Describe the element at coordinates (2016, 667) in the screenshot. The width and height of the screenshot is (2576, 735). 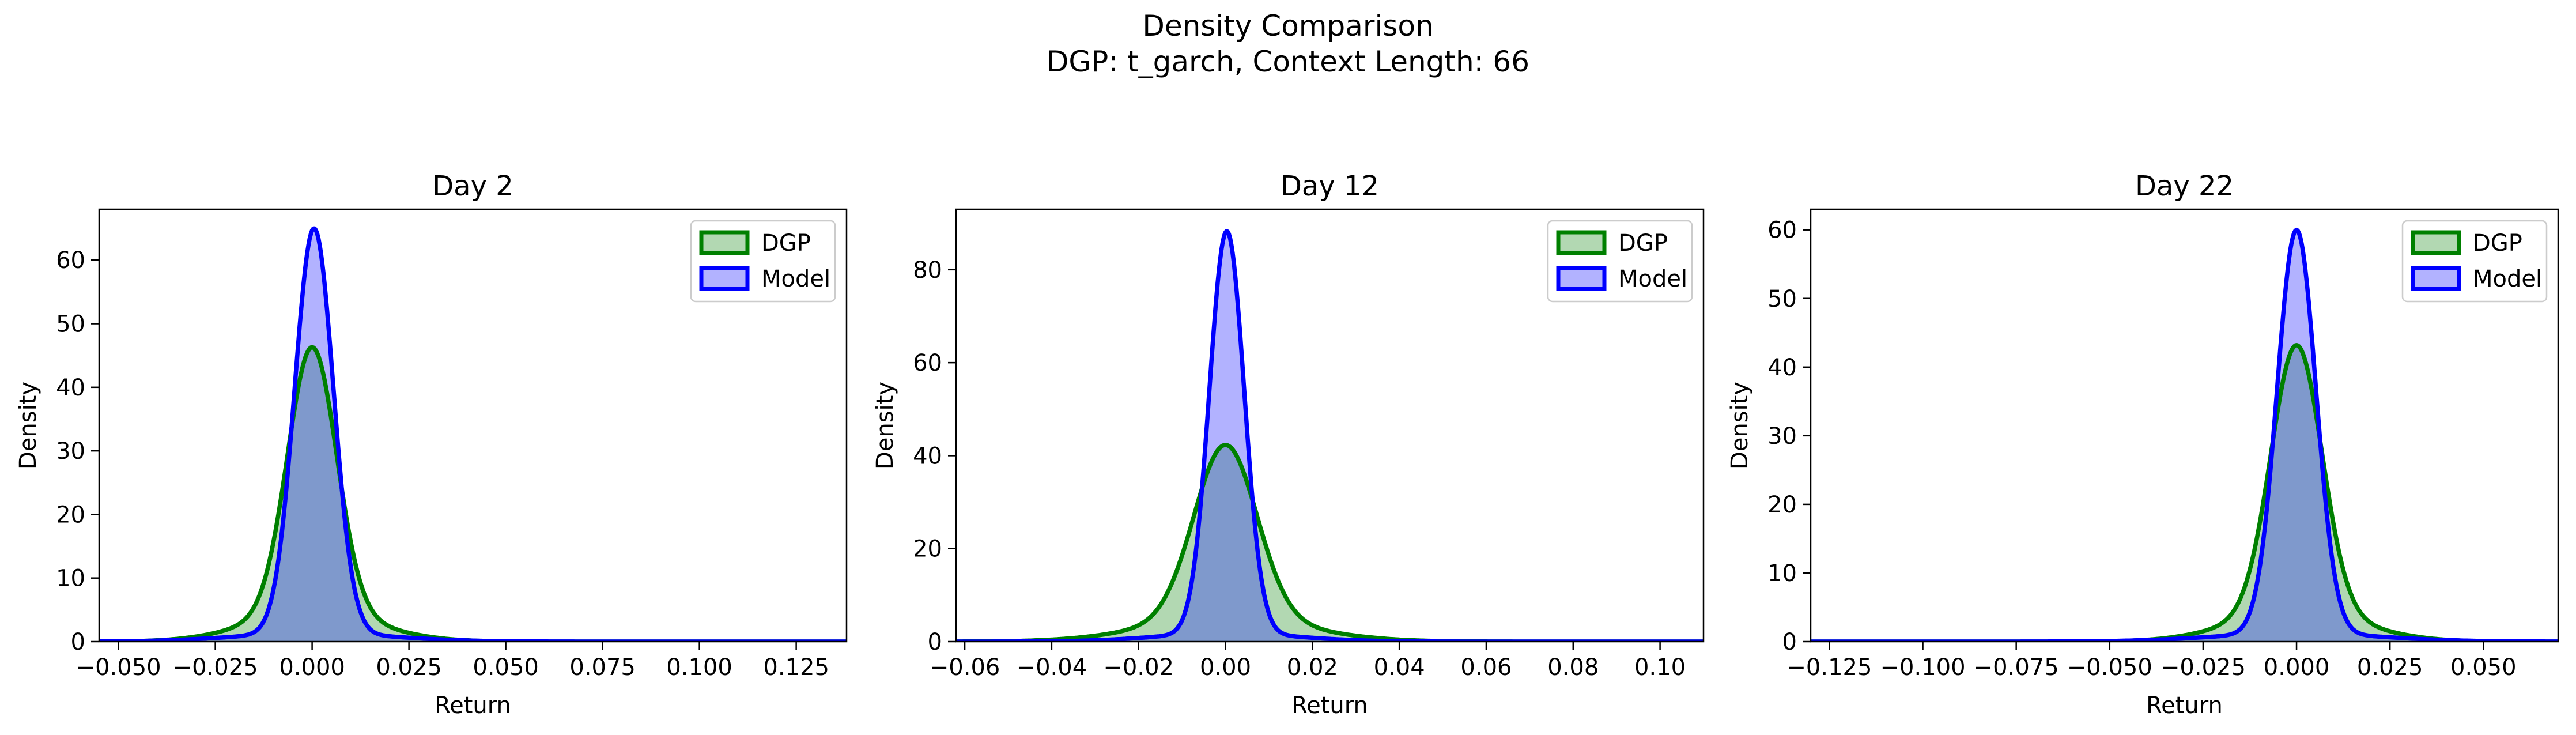
I see `x-tick-label: −0.075` at that location.